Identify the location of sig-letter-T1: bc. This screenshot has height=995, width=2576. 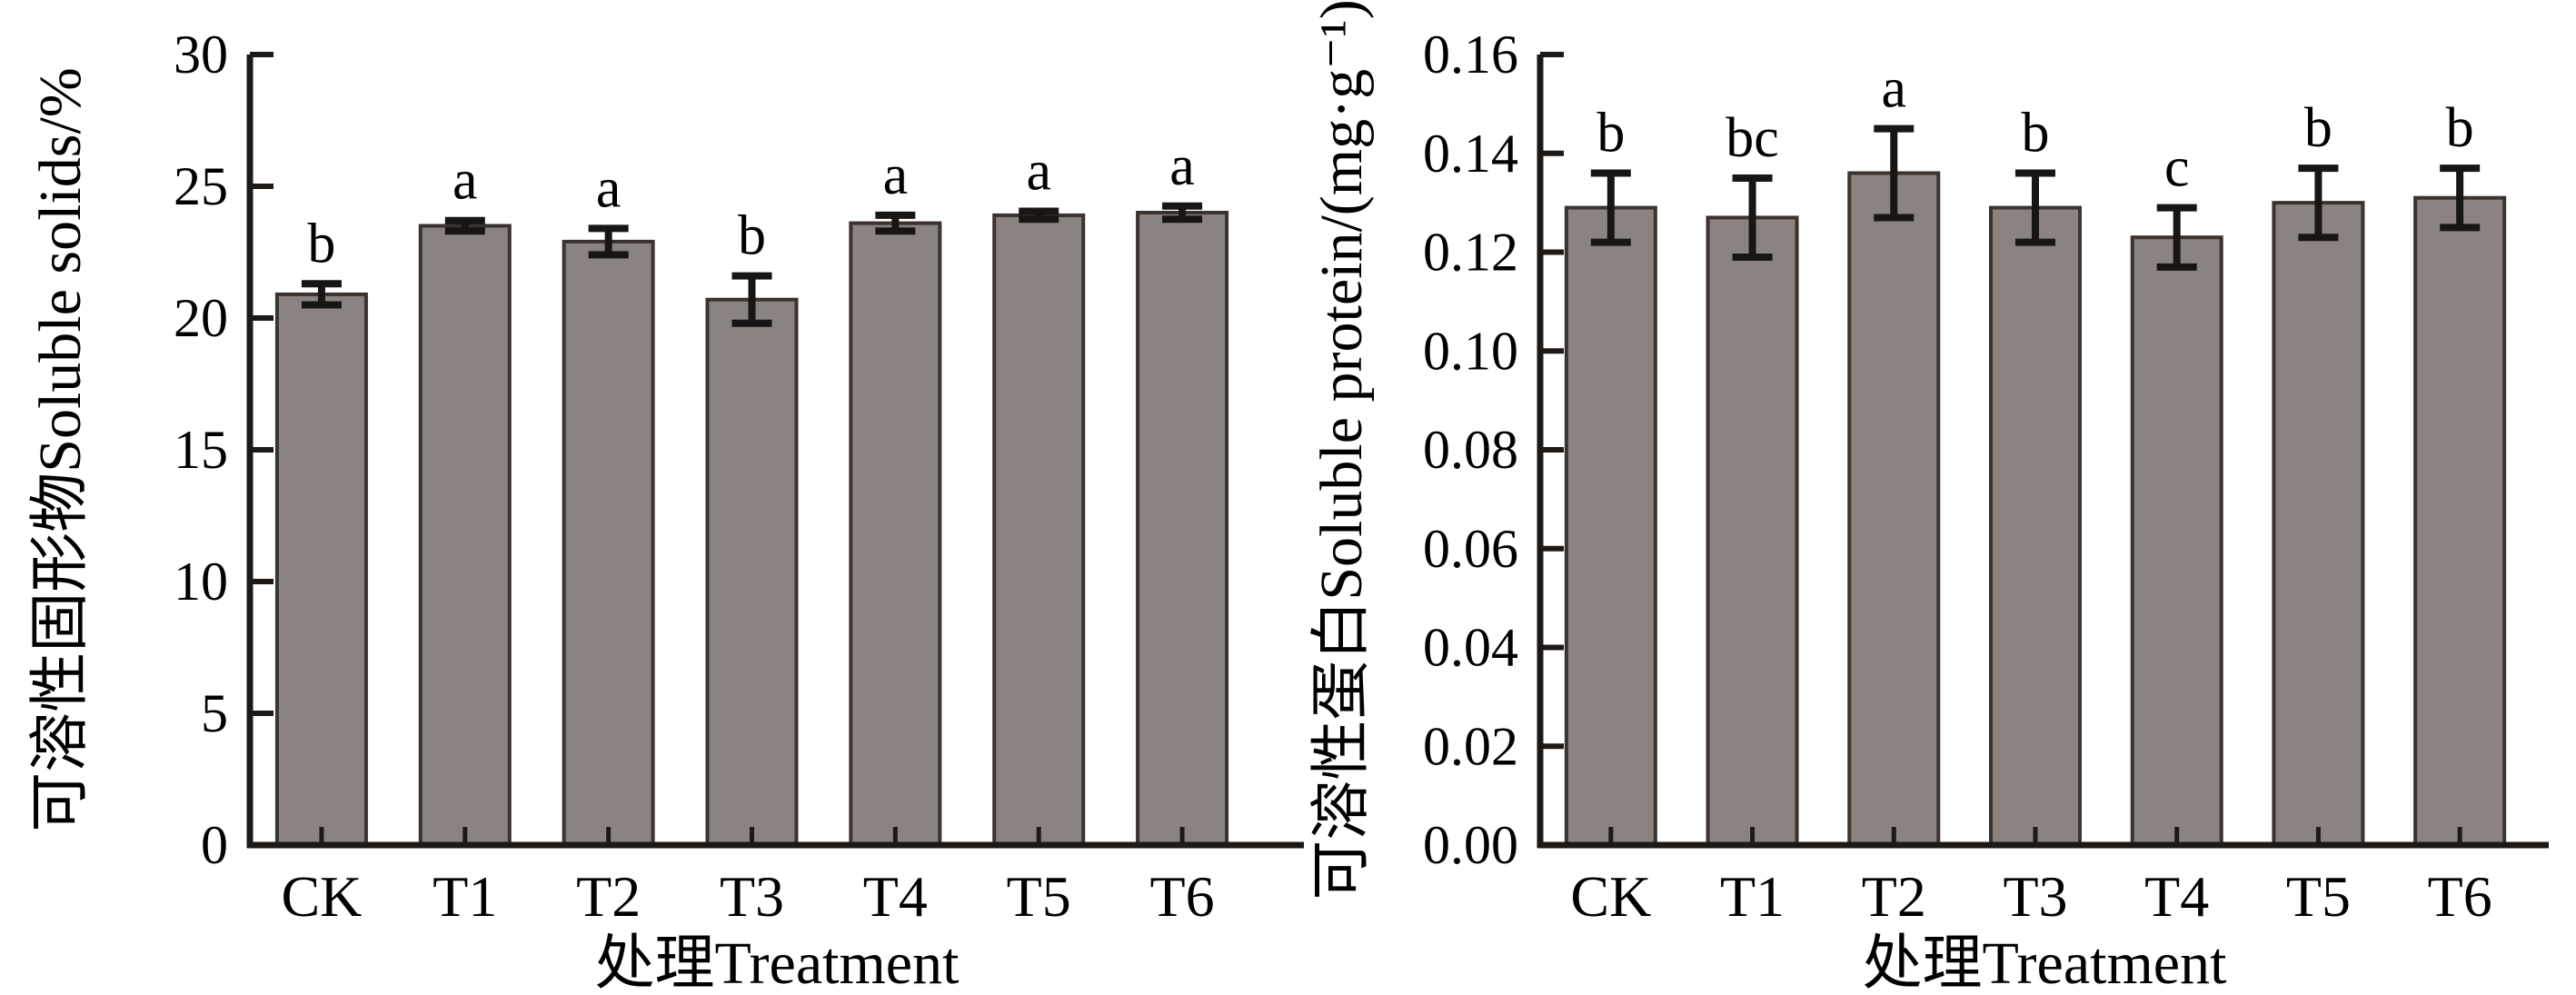
(1752, 138).